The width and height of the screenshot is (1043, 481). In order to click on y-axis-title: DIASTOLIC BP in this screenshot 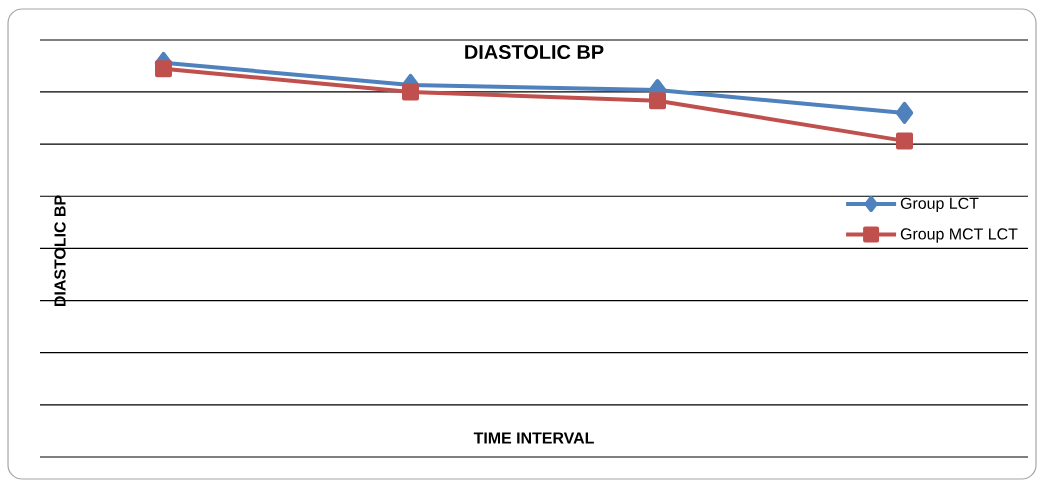, I will do `click(60, 251)`.